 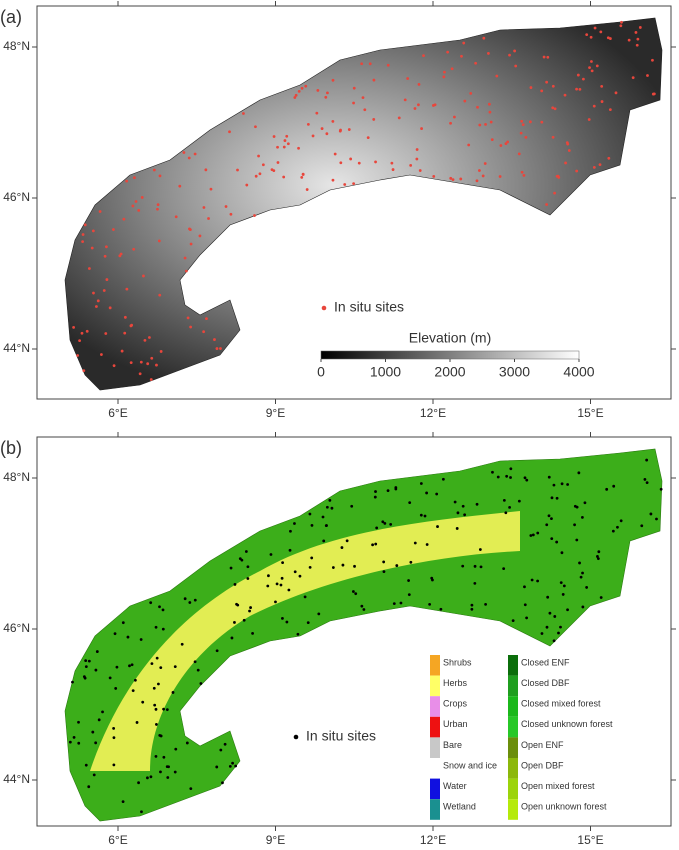 What do you see at coordinates (369, 307) in the screenshot?
I see `legend-label: In situ sites` at bounding box center [369, 307].